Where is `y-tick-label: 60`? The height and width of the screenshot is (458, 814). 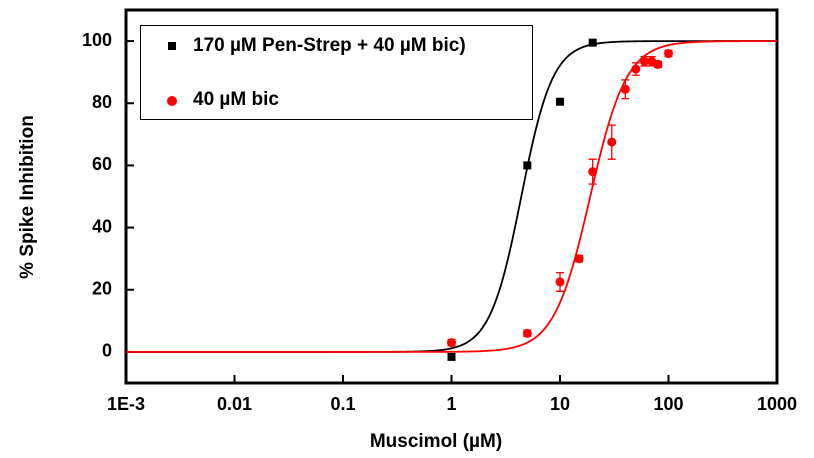 y-tick-label: 60 is located at coordinates (102, 164).